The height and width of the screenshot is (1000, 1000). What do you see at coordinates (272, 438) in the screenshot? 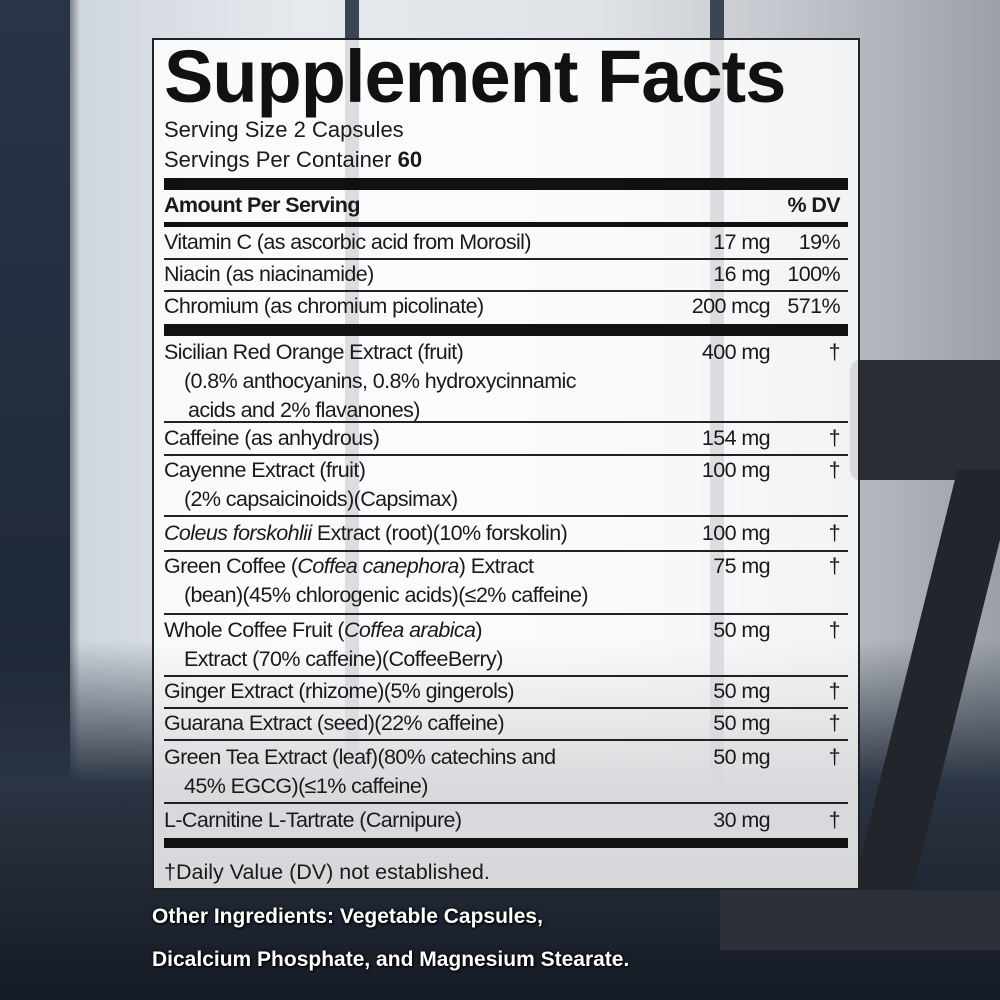
I see `ingredient-name: Caffeine (as anhydrous)` at bounding box center [272, 438].